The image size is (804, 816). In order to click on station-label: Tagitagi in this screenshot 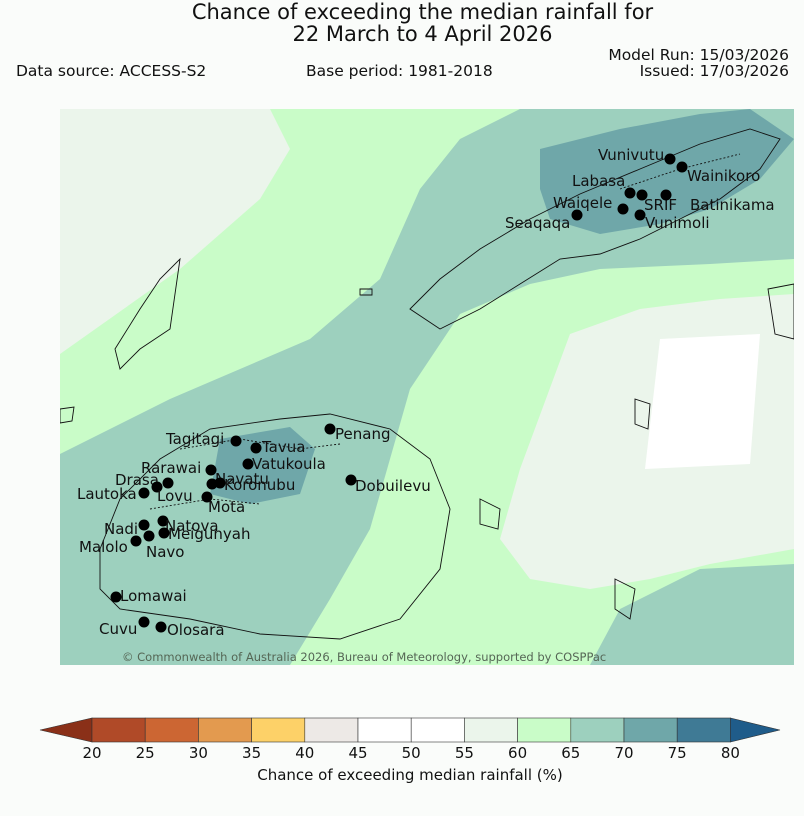, I will do `click(194, 439)`.